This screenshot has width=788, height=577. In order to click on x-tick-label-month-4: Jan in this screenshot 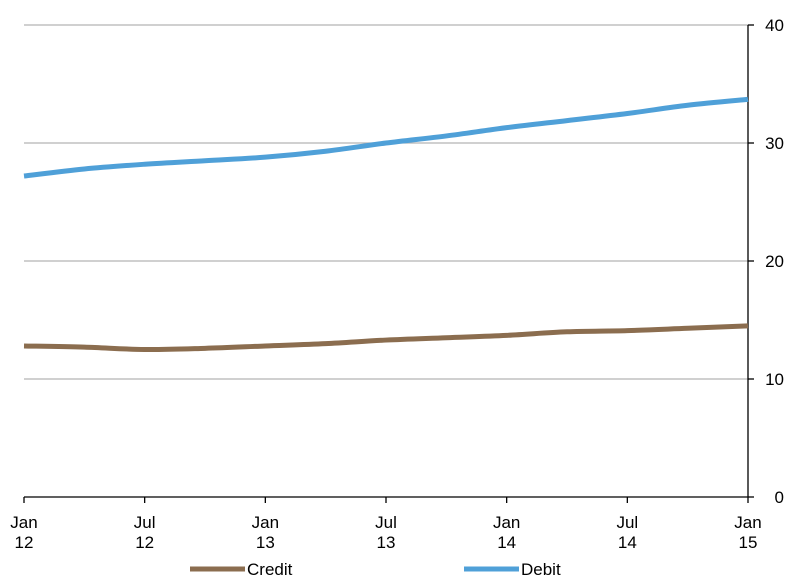, I will do `click(506, 522)`.